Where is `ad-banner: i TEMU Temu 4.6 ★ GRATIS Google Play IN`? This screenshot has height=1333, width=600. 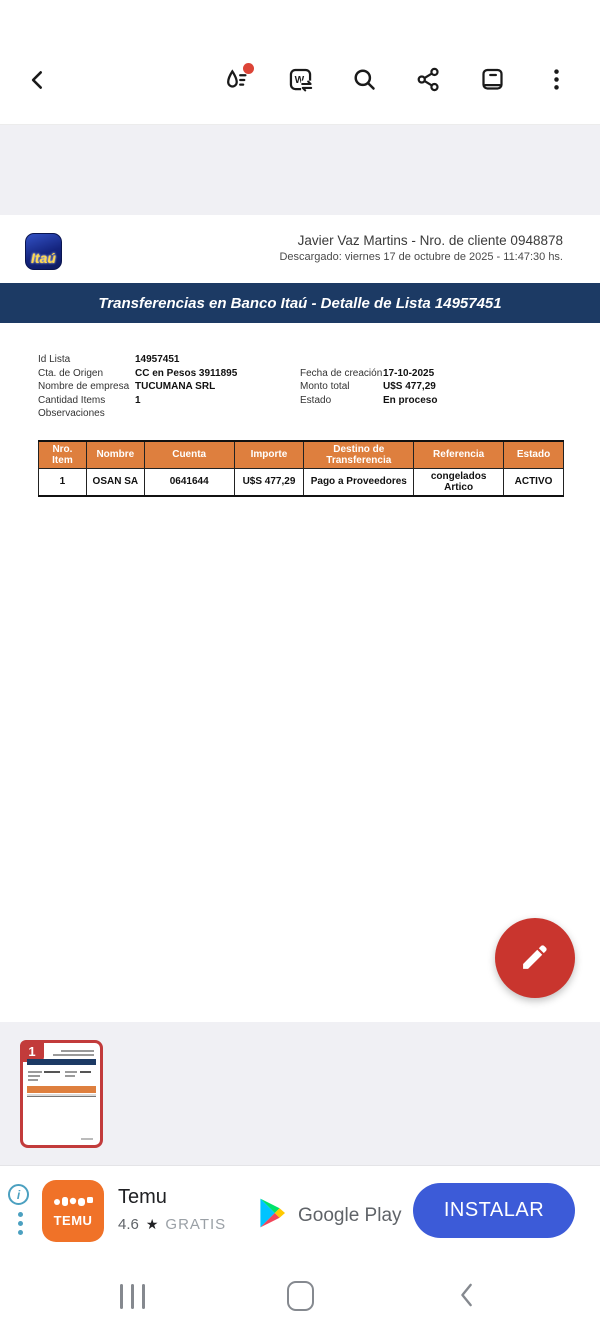 ad-banner: i TEMU Temu 4.6 ★ GRATIS Google Play IN is located at coordinates (300, 1213).